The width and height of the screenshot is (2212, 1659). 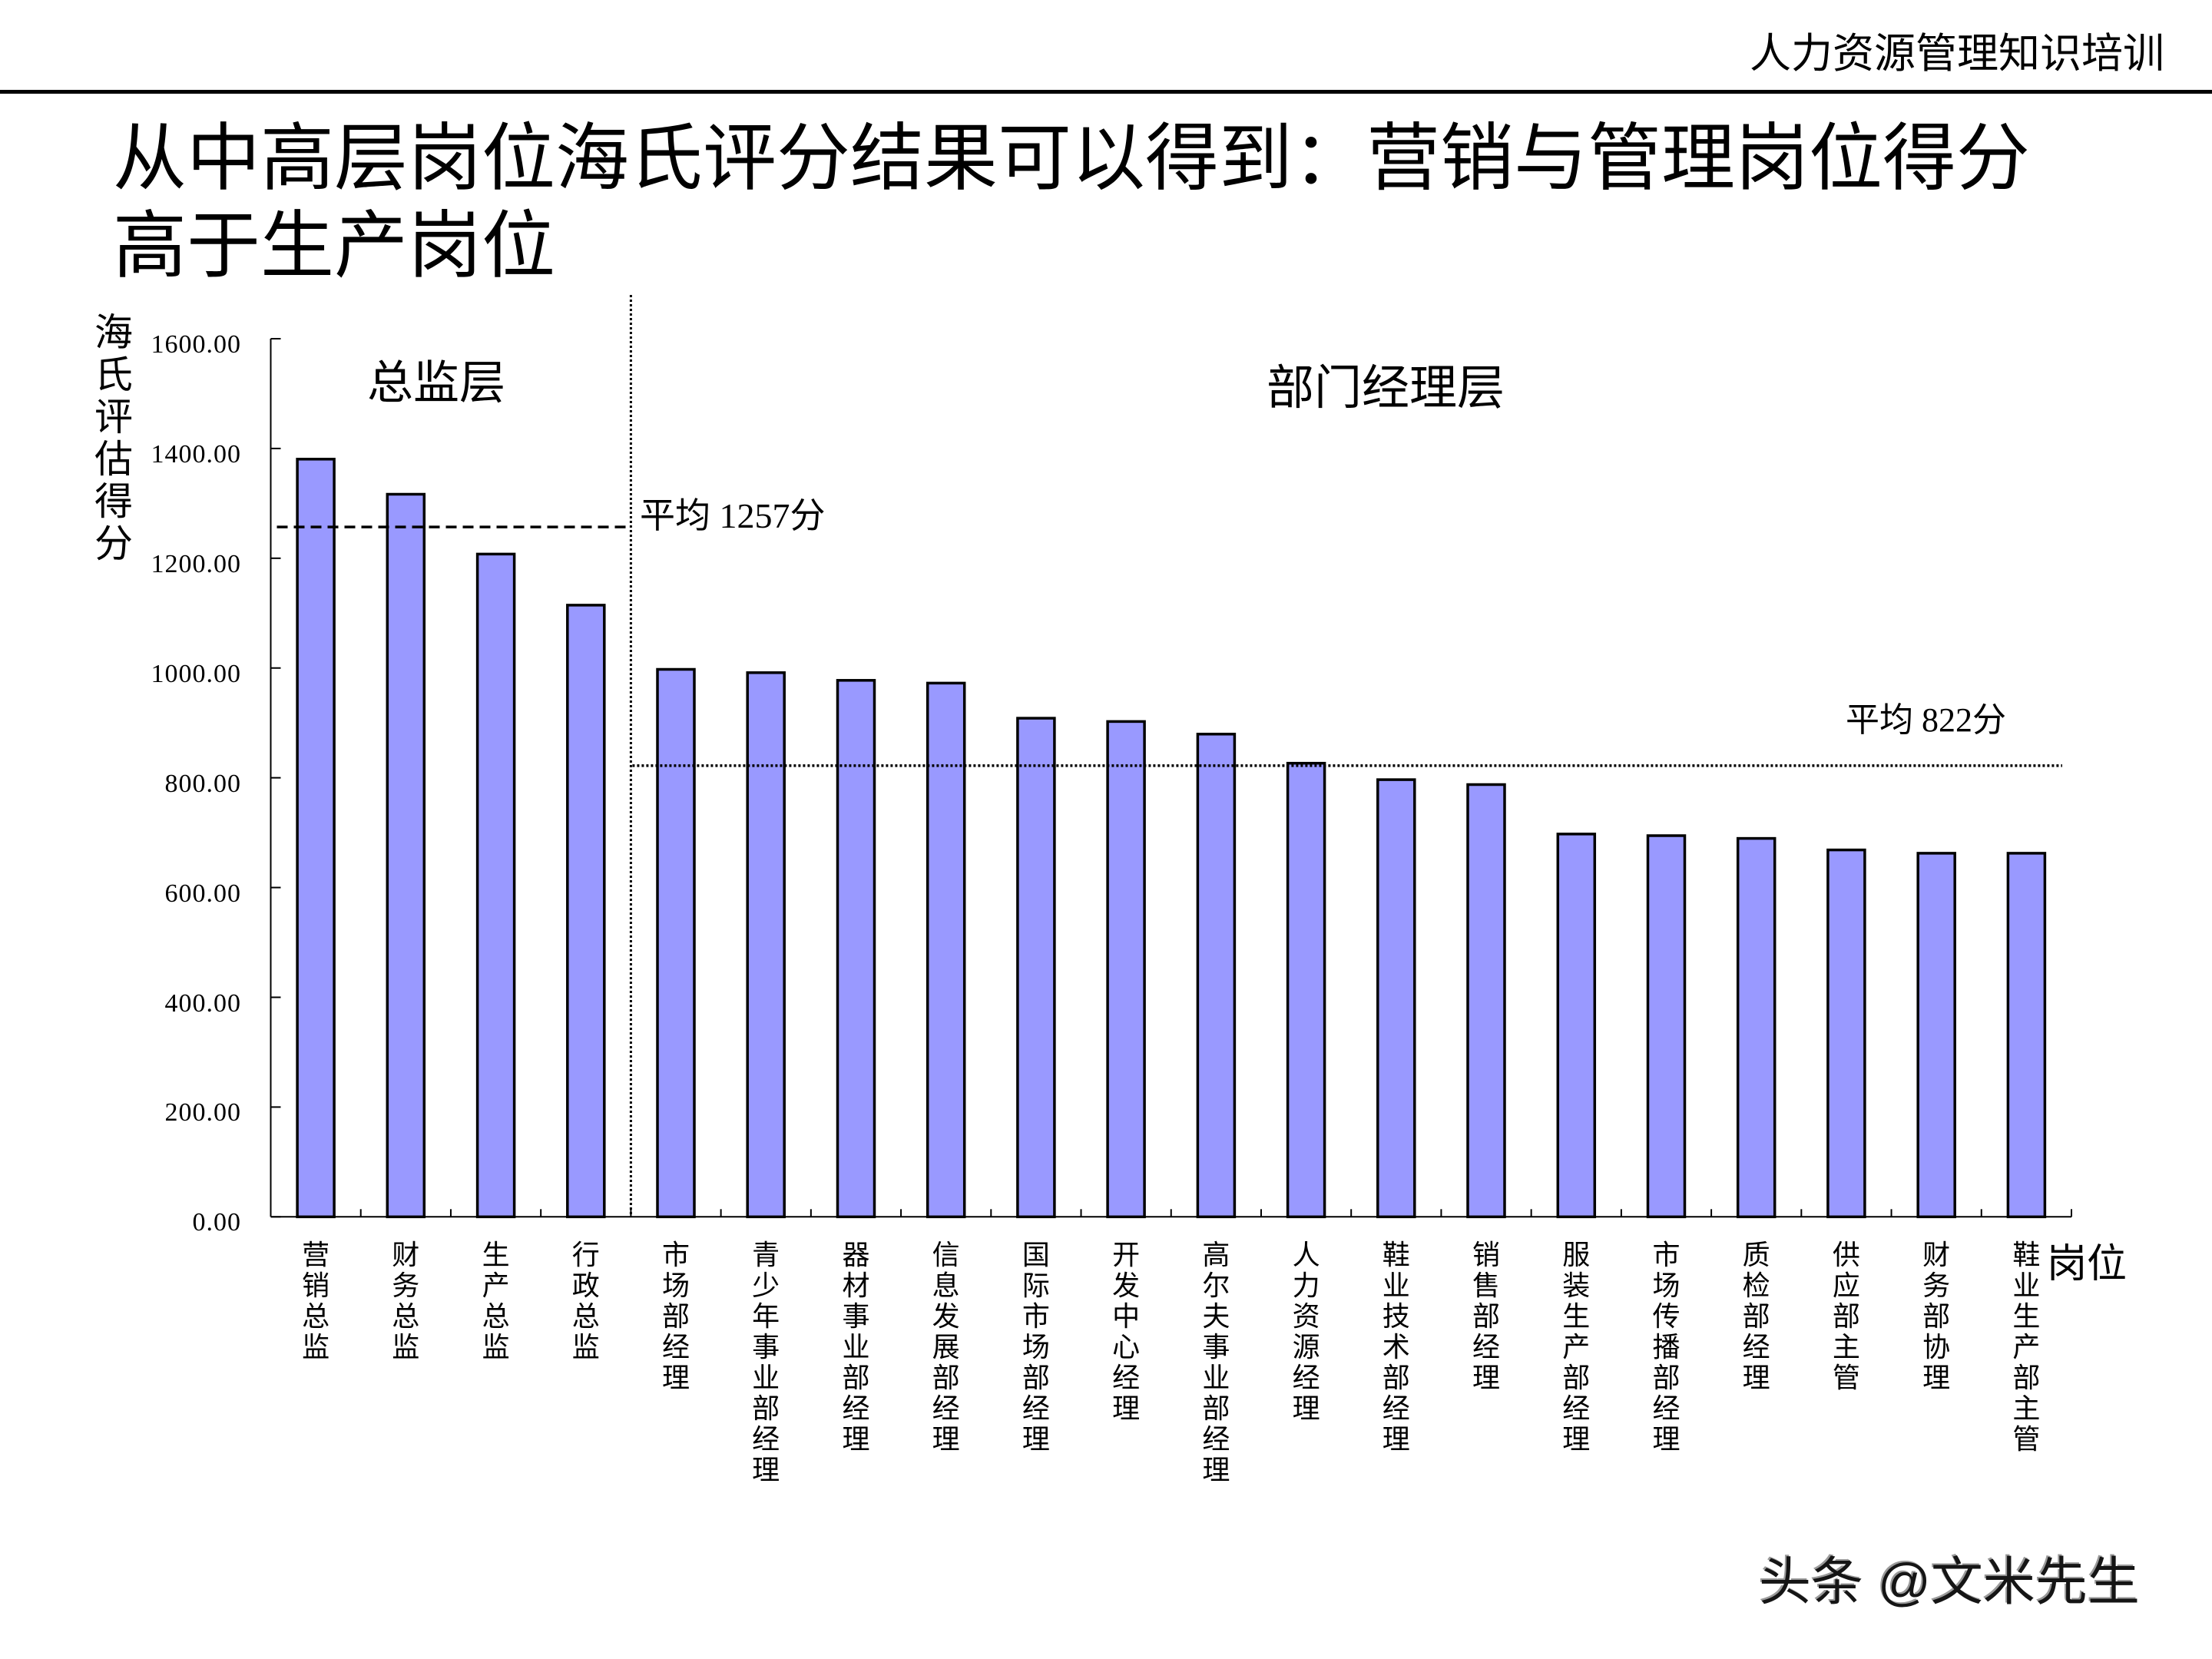 I want to click on y-tick-label: 400.00, so click(x=203, y=1003).